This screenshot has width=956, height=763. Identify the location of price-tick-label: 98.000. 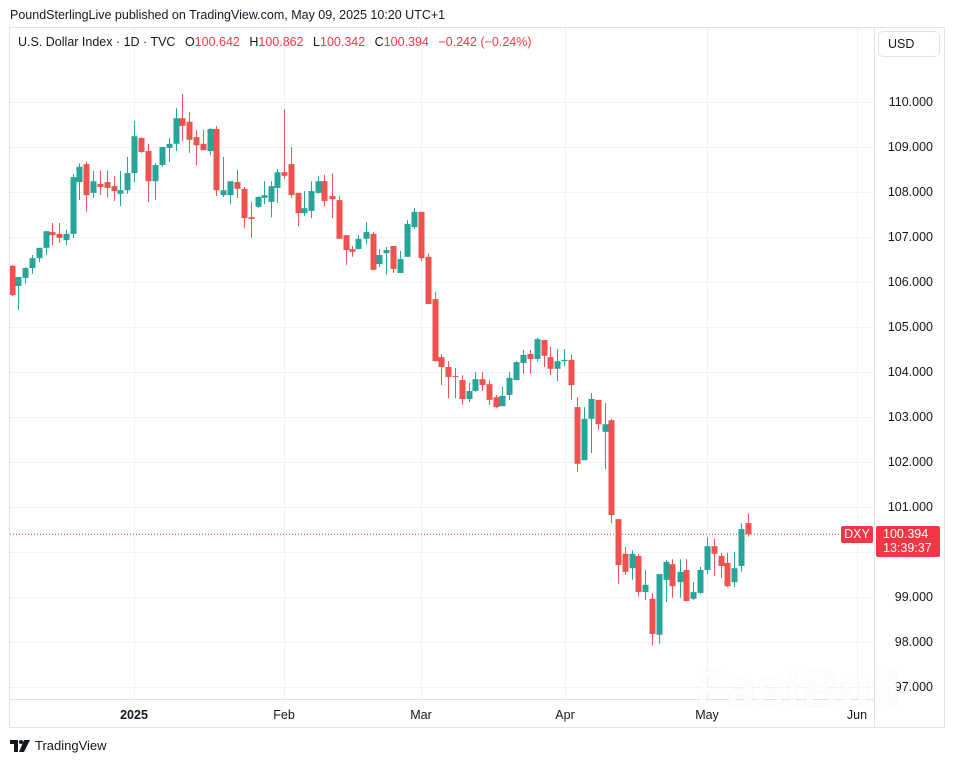
(913, 642).